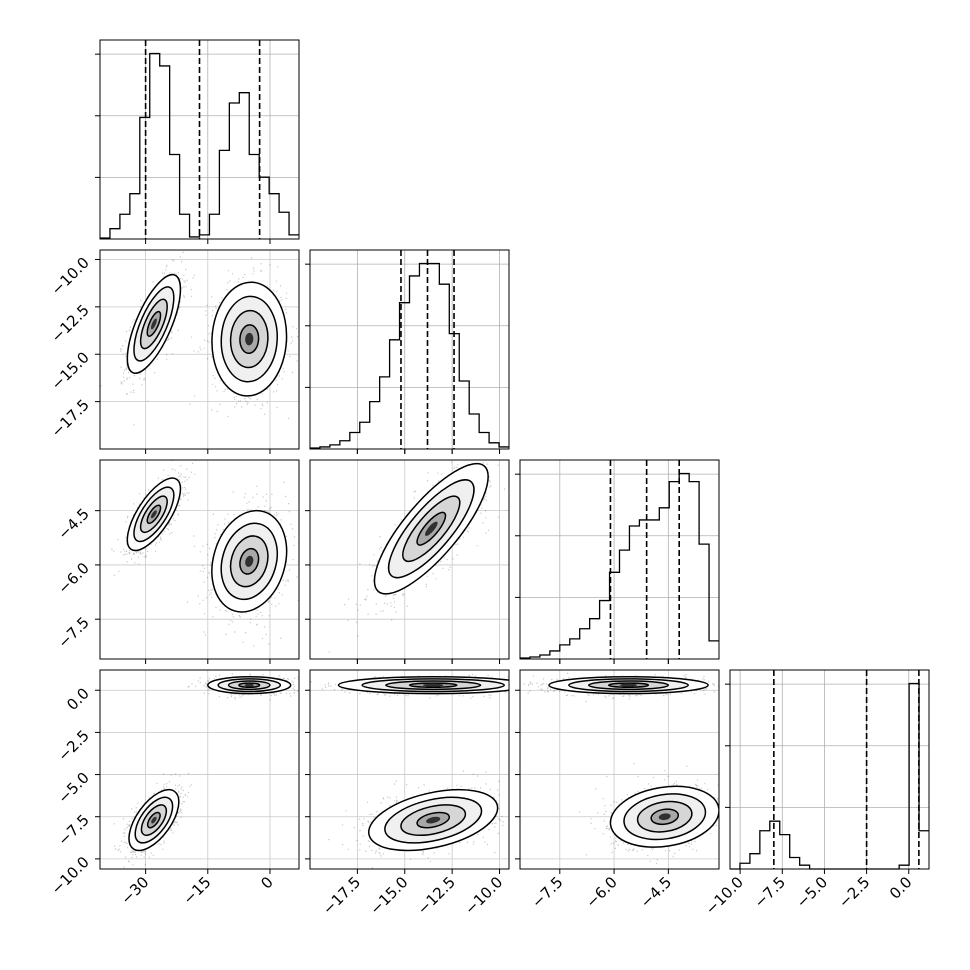 The image size is (970, 970). Describe the element at coordinates (341, 895) in the screenshot. I see `x-tick-label: −17.5` at that location.